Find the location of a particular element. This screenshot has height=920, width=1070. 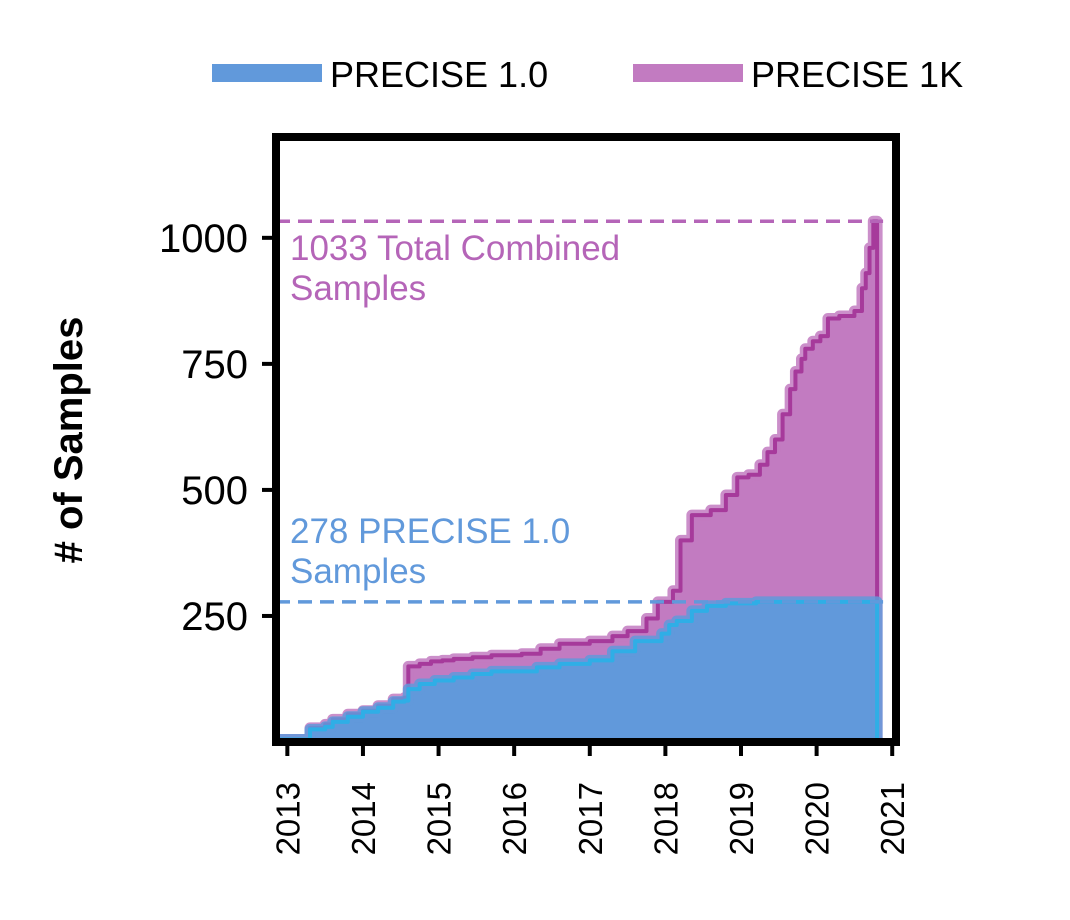

y-tick-label-0: 250 is located at coordinates (214, 617).